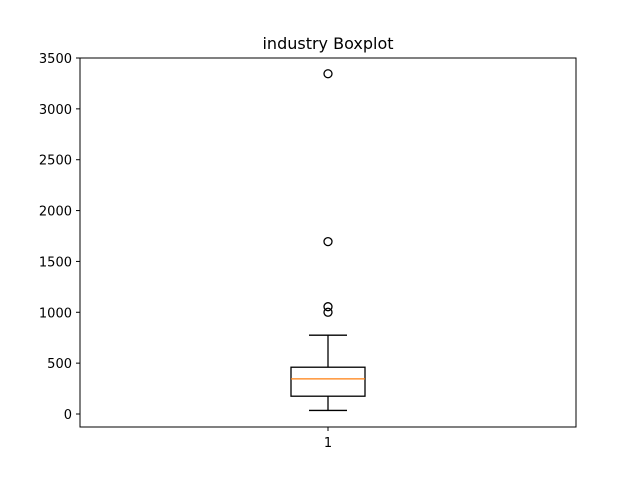  What do you see at coordinates (55, 262) in the screenshot?
I see `y-tick-label: 1500` at bounding box center [55, 262].